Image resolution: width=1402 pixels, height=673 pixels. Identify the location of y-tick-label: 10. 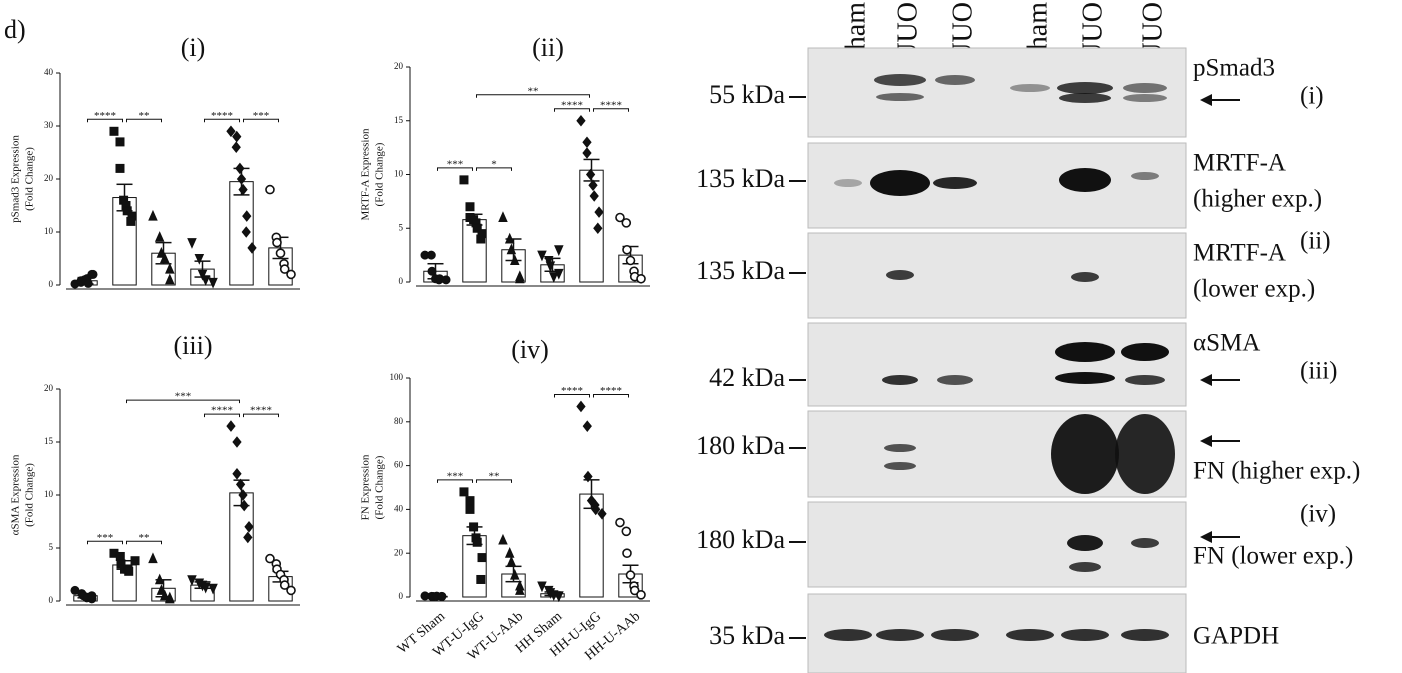
(399, 174).